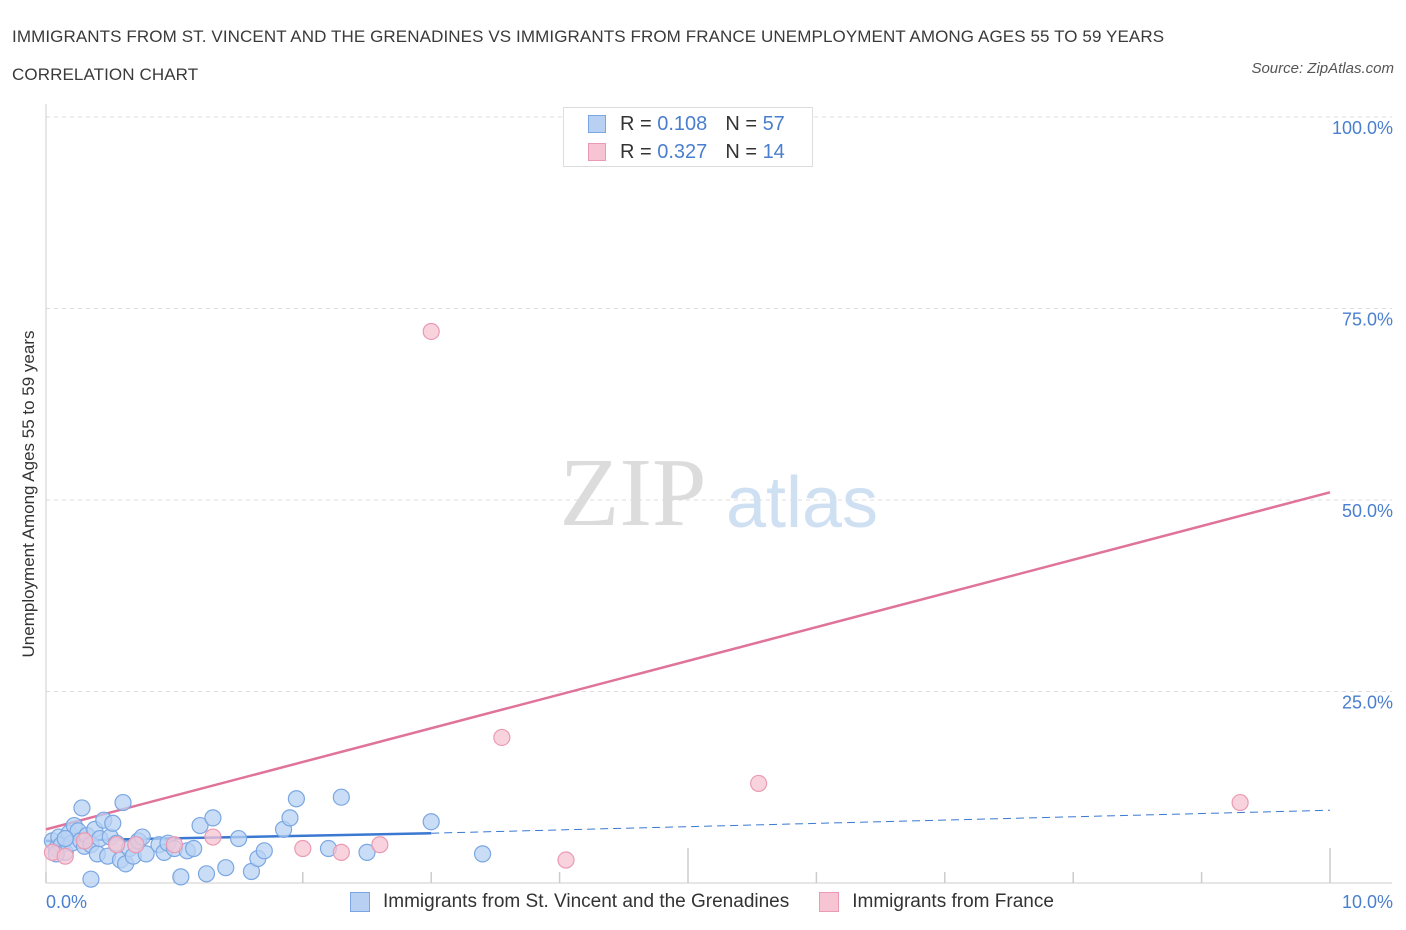 The height and width of the screenshot is (930, 1406). What do you see at coordinates (682, 123) in the screenshot?
I see `legend-r-value: 0.108` at bounding box center [682, 123].